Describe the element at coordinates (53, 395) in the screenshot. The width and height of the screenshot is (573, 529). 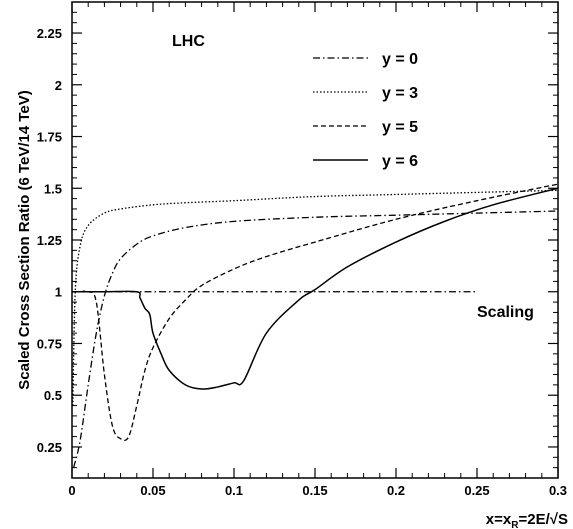
I see `y-tick-label: 0.5` at that location.